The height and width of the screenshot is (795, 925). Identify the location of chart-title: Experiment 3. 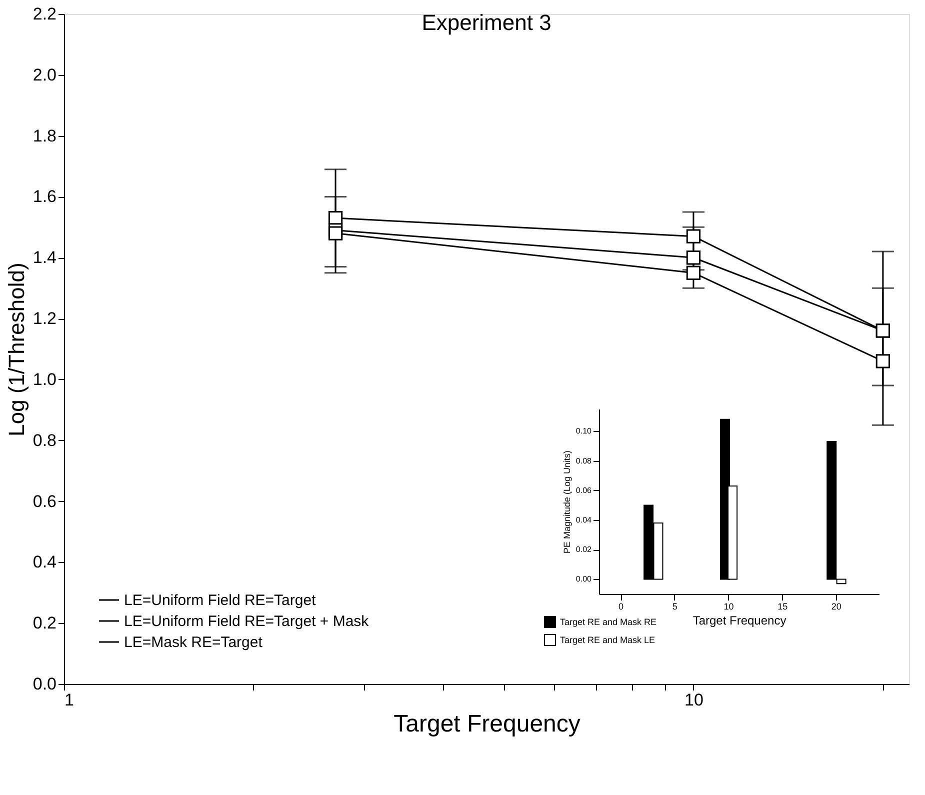
(487, 22).